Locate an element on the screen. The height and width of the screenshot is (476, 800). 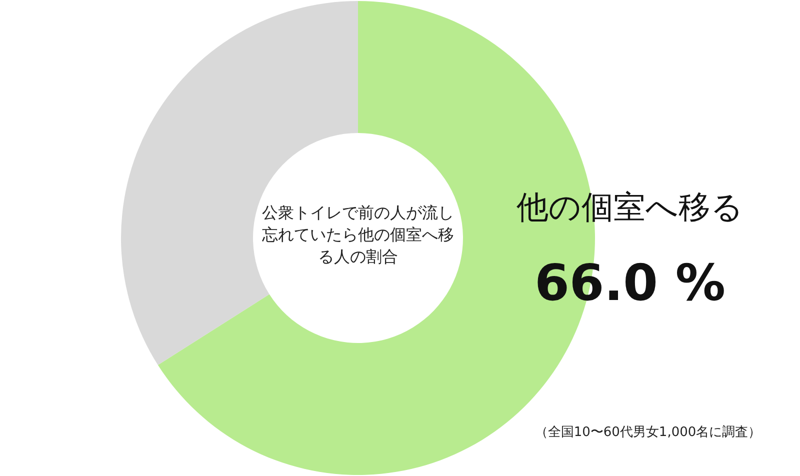
text: 公衆トイレで前の人が流し忘れていたら他の個室へ移る人の割合 is located at coordinates (358, 235).